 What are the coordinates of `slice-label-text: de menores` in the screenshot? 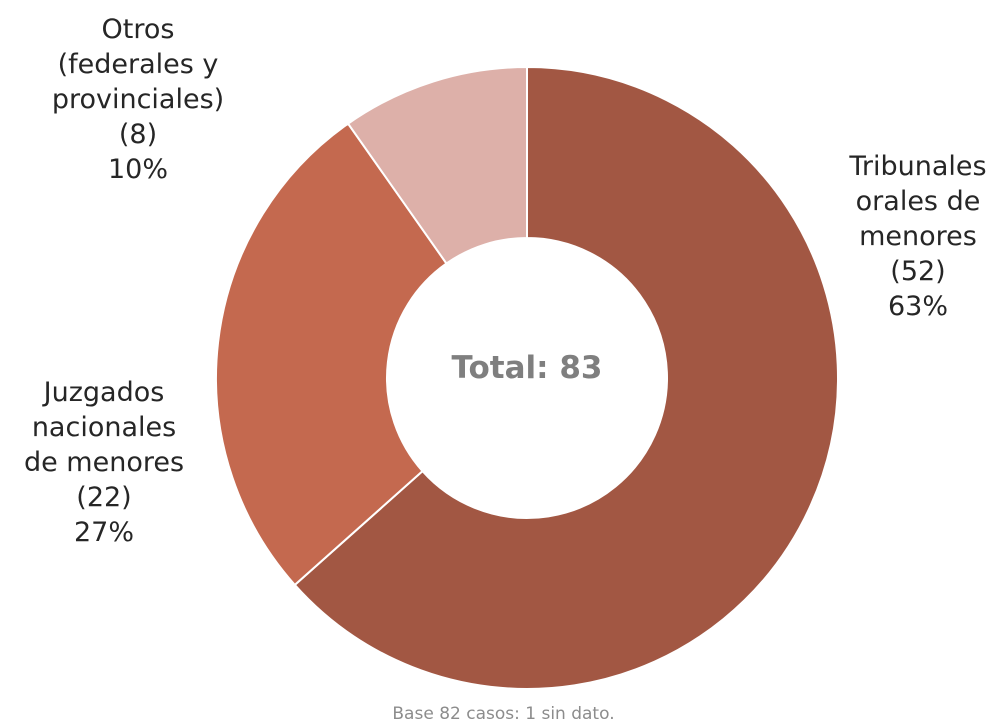 It's located at (104, 462).